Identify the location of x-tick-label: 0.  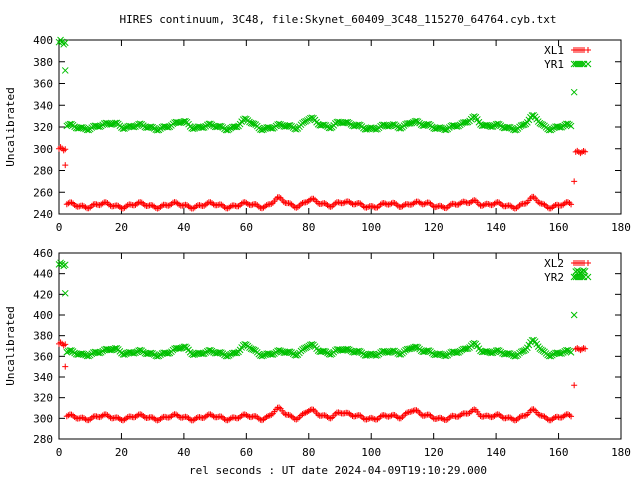
(59, 227).